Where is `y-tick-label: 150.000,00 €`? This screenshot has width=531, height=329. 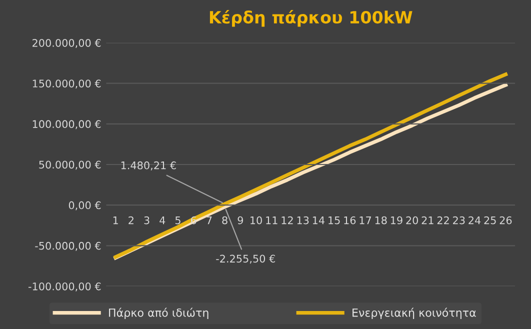 y-tick-label: 150.000,00 € is located at coordinates (66, 84).